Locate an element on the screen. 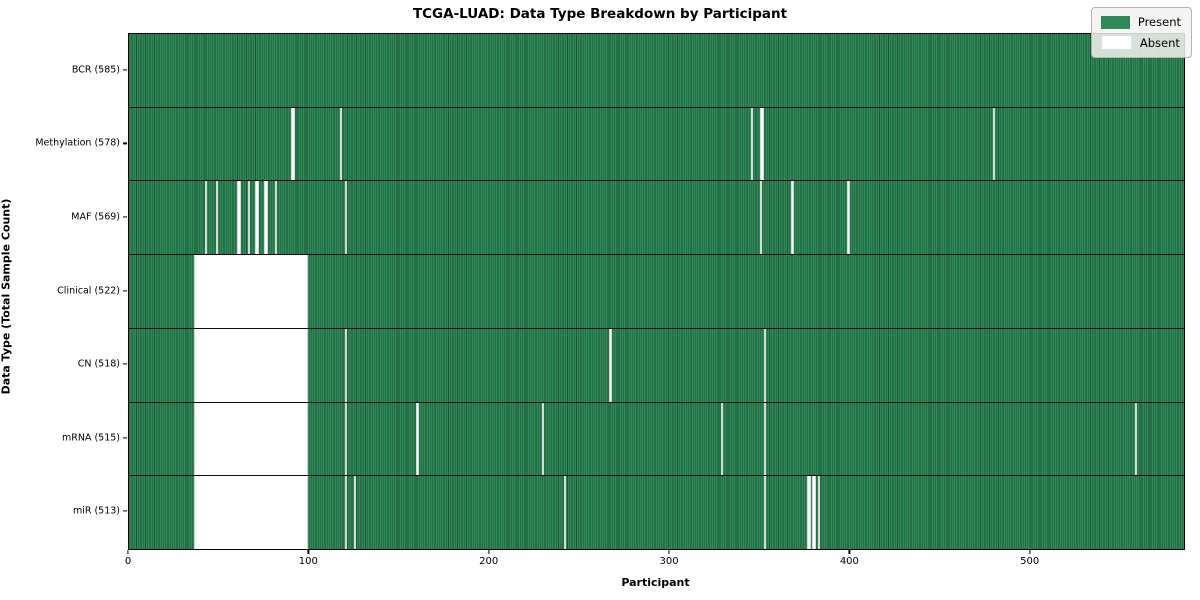 The height and width of the screenshot is (600, 1200). heatmap-row-bcr is located at coordinates (656, 71).